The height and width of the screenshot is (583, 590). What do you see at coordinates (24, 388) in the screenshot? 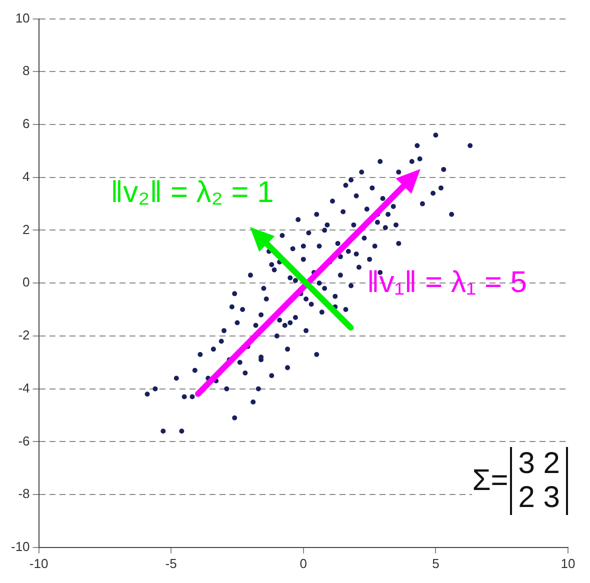
I see `y-tick-label: -4` at bounding box center [24, 388].